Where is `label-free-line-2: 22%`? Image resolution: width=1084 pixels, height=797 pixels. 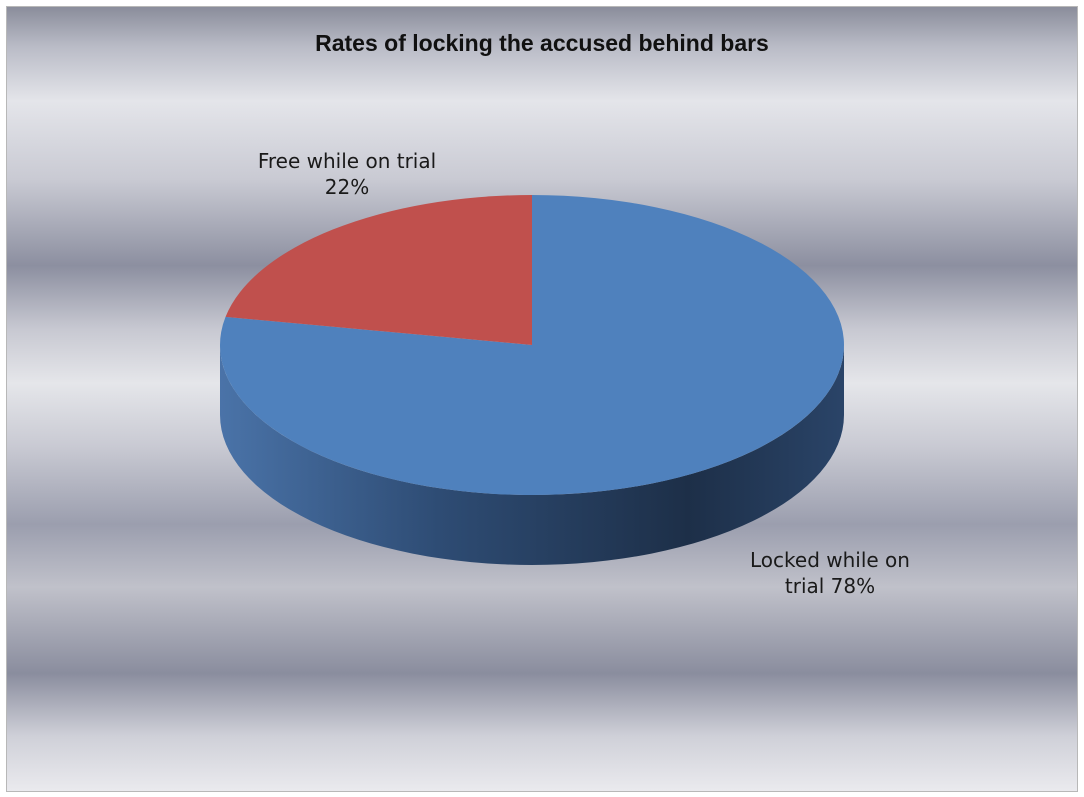 label-free-line-2: 22% is located at coordinates (347, 187).